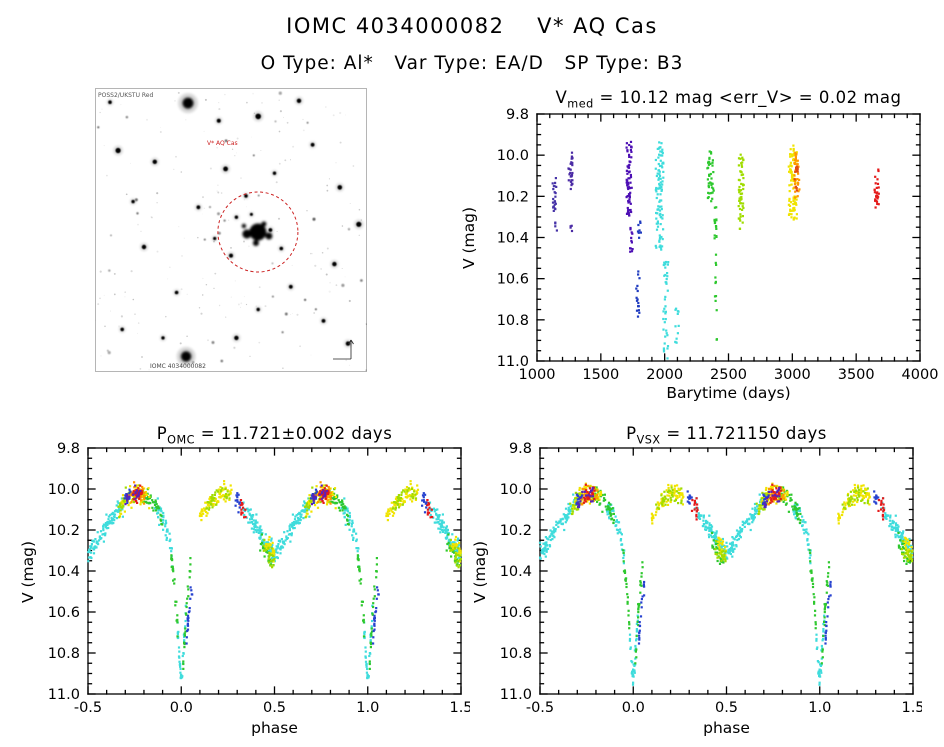  What do you see at coordinates (792, 375) in the screenshot?
I see `svg-text: 3000` at bounding box center [792, 375].